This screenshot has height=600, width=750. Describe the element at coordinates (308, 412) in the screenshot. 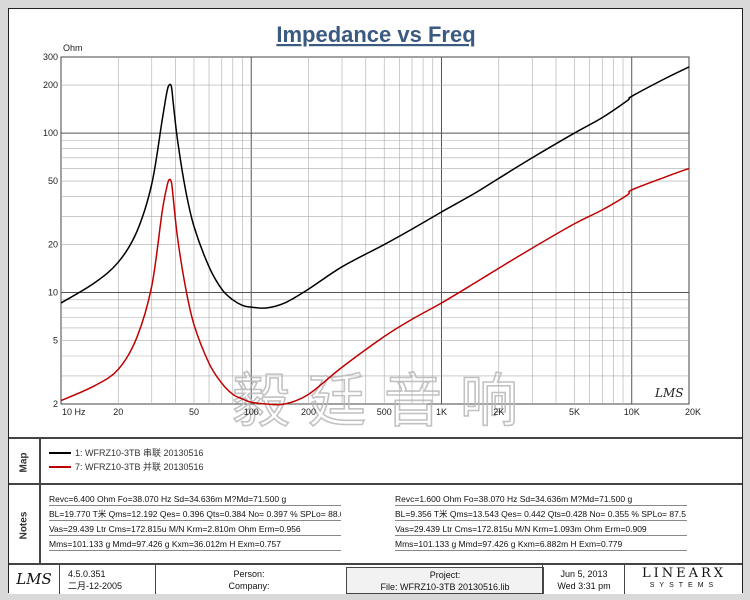

I see `x-tick-label: 200` at that location.